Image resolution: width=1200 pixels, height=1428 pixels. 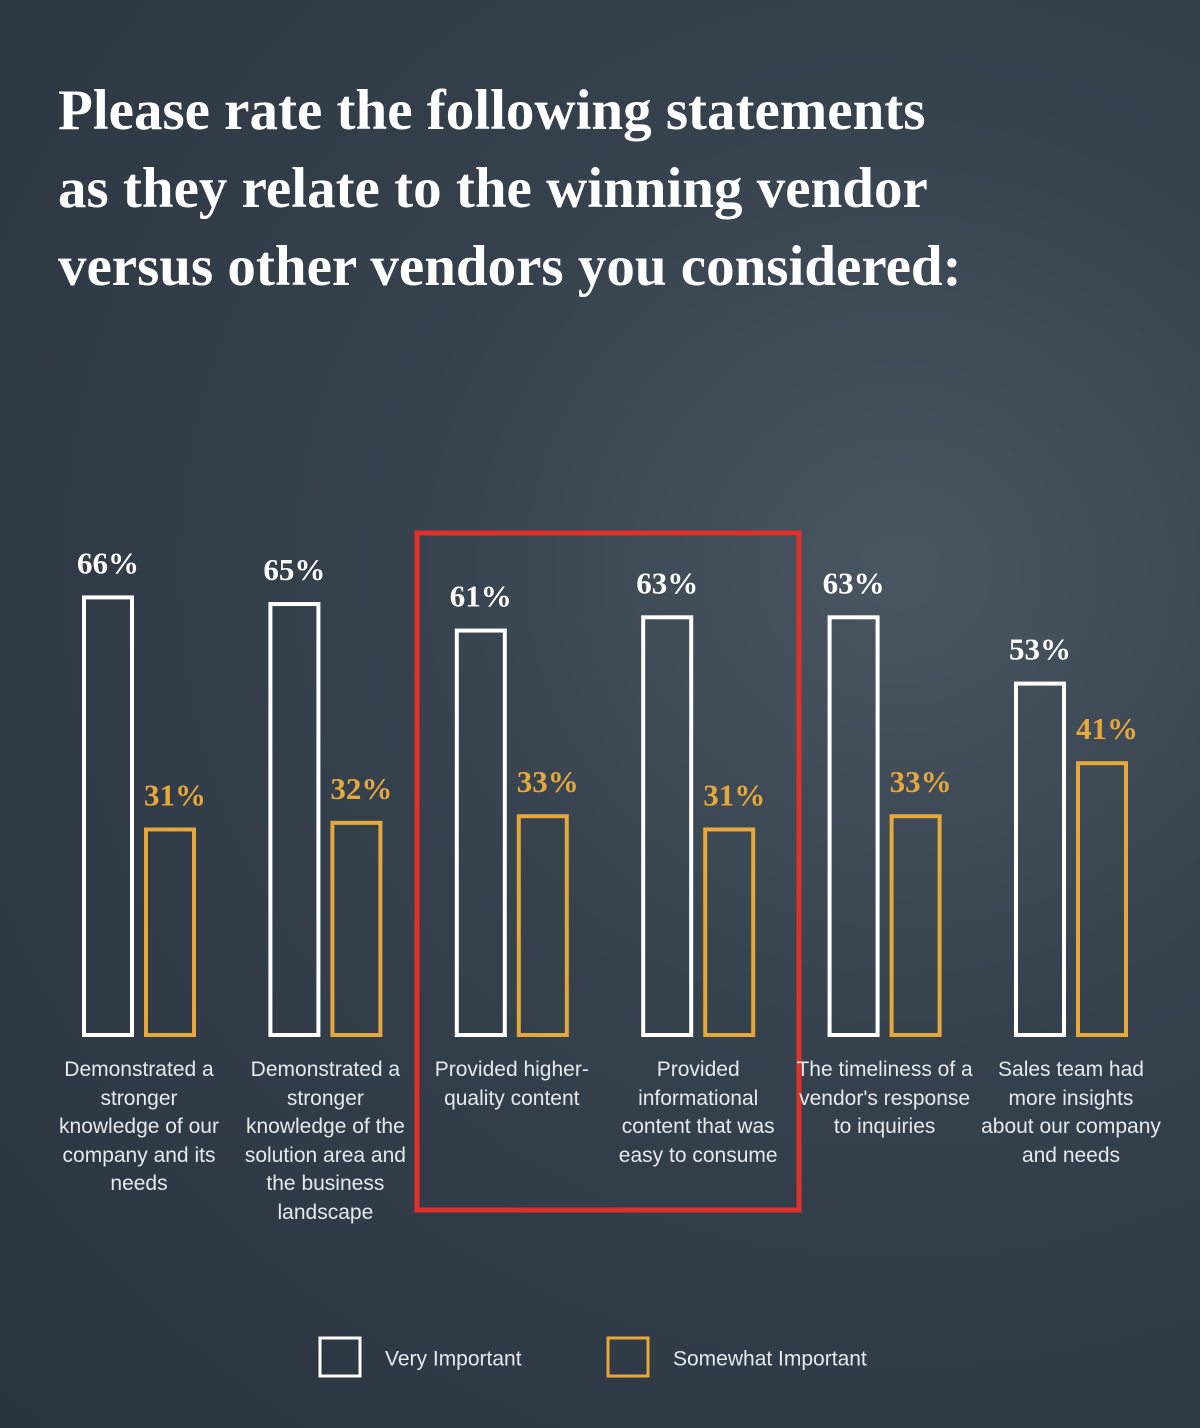 I want to click on value-label: 41%, so click(x=1107, y=728).